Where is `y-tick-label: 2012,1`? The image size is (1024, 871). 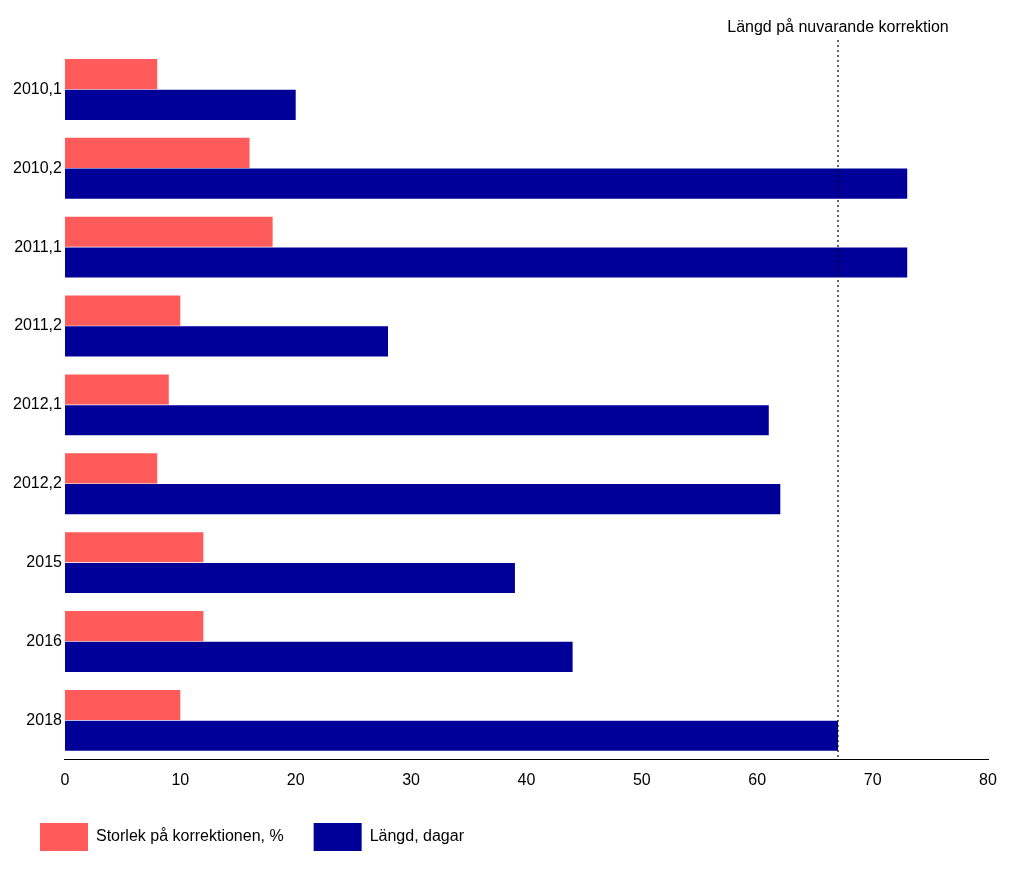
y-tick-label: 2012,1 is located at coordinates (38, 404).